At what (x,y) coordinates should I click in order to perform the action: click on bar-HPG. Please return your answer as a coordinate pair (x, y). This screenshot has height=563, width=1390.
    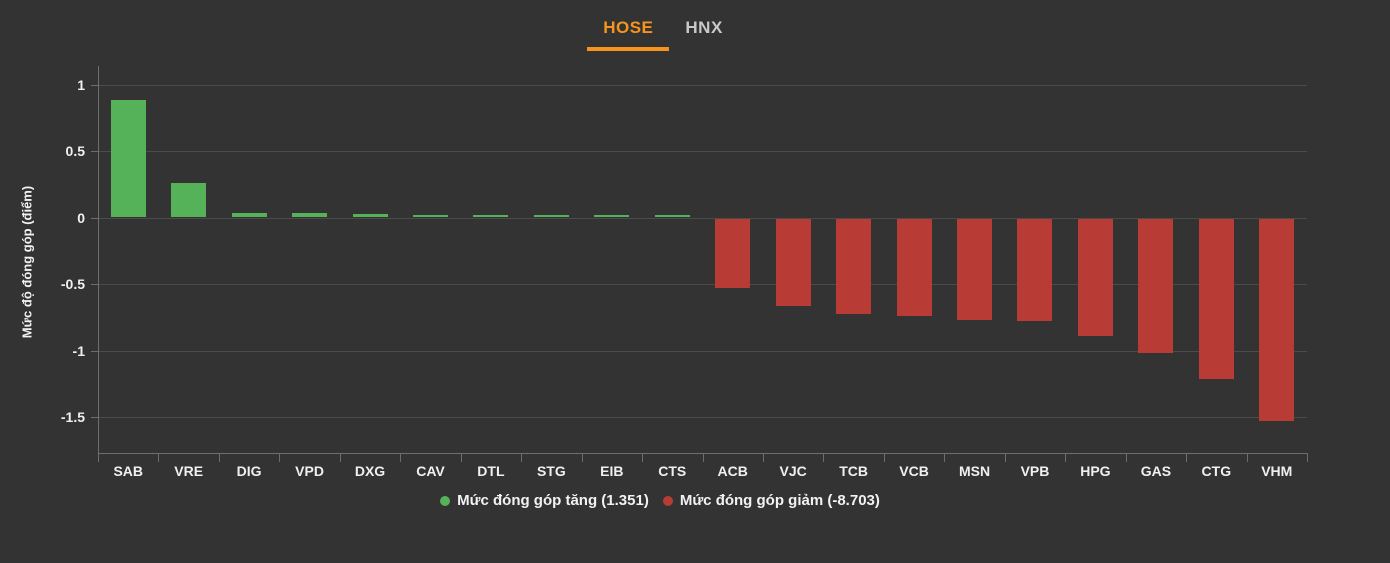
    Looking at the image, I should click on (1095, 277).